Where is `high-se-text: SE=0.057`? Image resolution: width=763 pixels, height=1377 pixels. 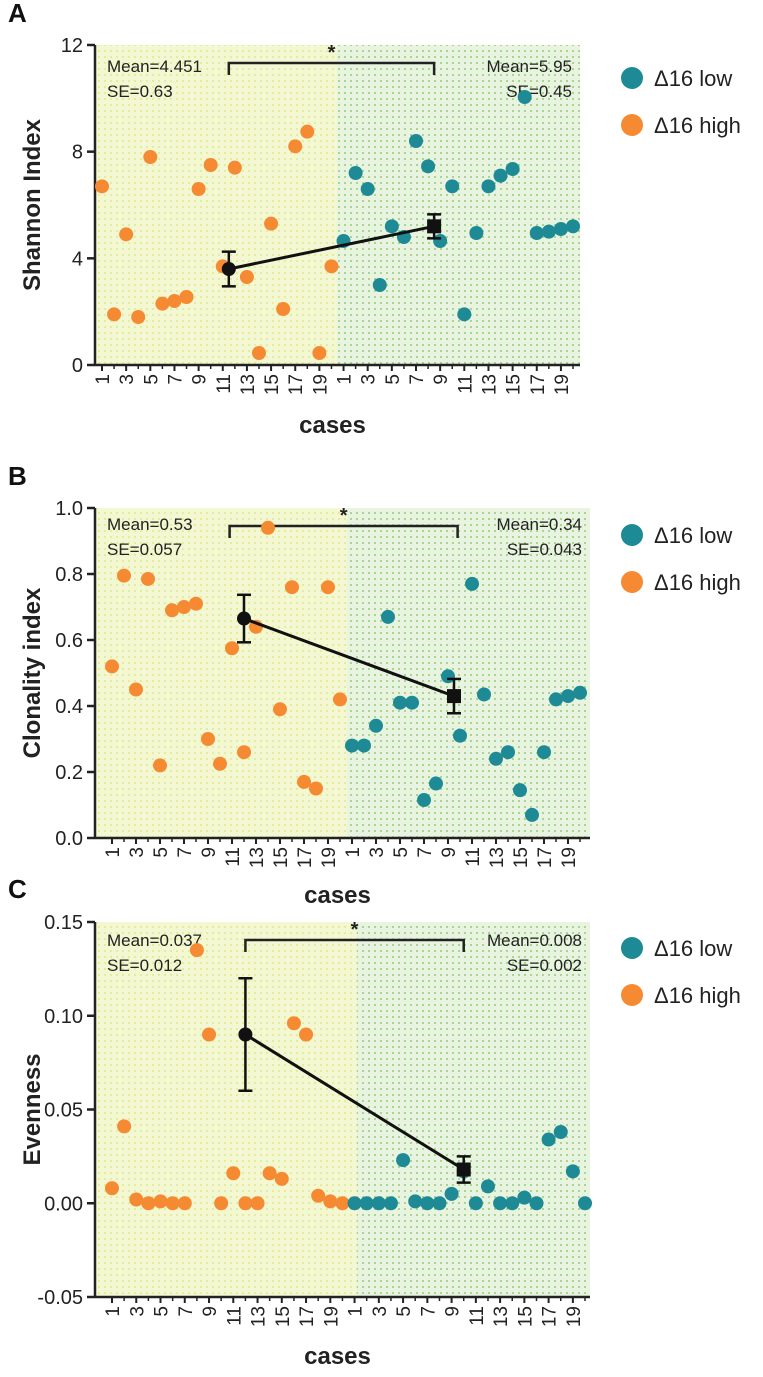 high-se-text: SE=0.057 is located at coordinates (144, 549).